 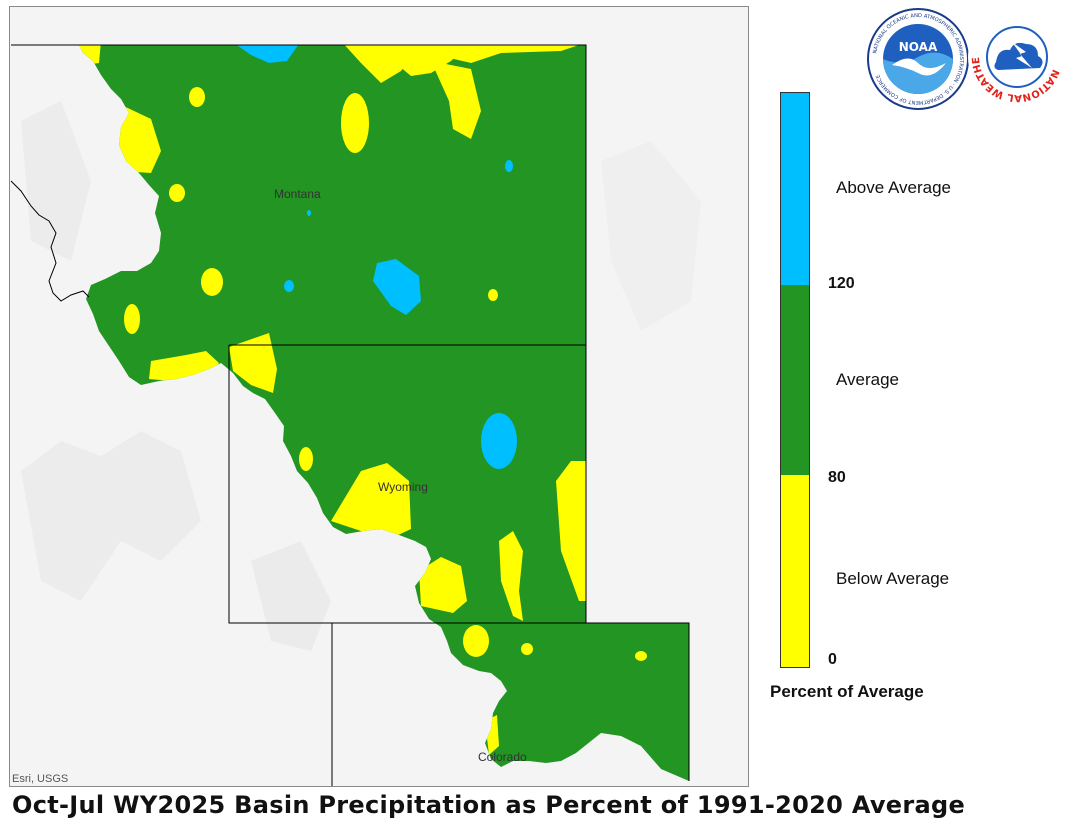 What do you see at coordinates (795, 189) in the screenshot?
I see `legend-swatch-above` at bounding box center [795, 189].